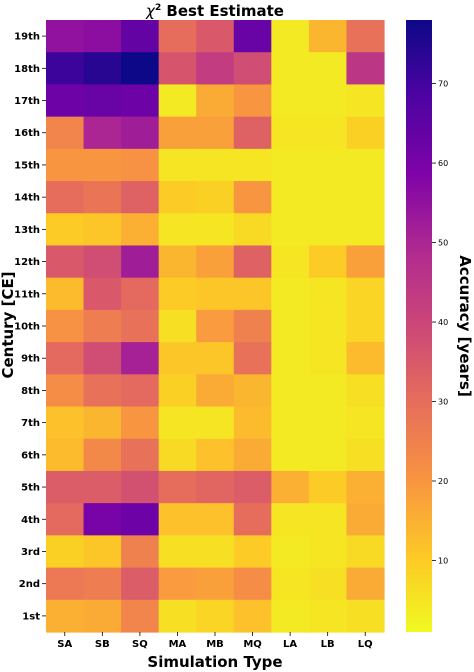 The width and height of the screenshot is (474, 672). What do you see at coordinates (102, 552) in the screenshot?
I see `heatmap-cell-3rd-SB` at bounding box center [102, 552].